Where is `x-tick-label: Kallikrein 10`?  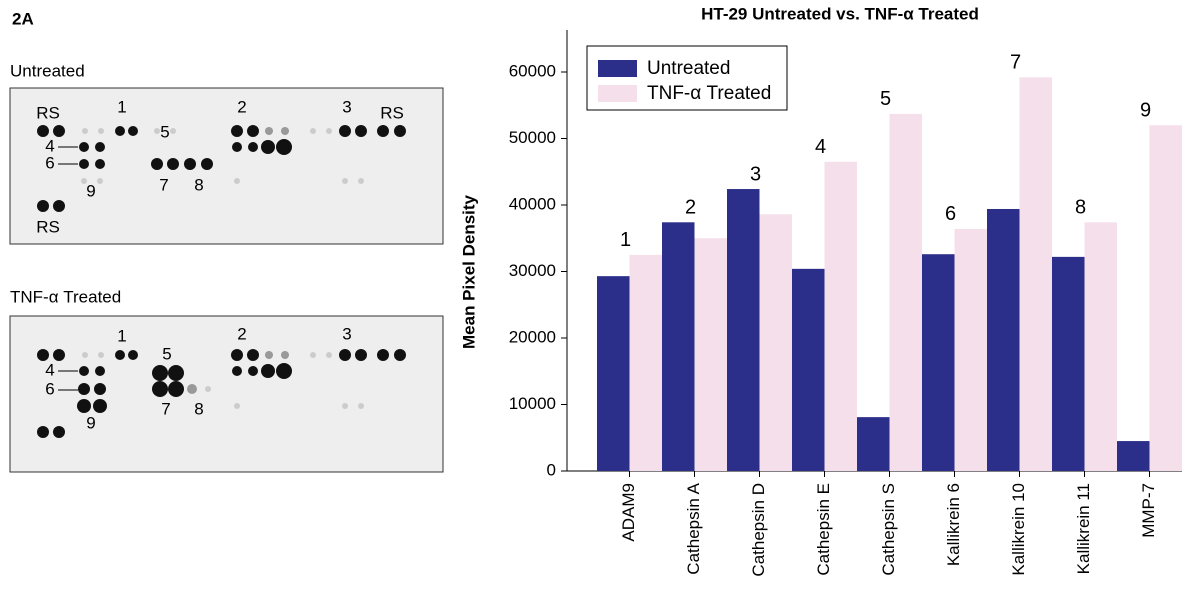
x-tick-label: Kallikrein 10 is located at coordinates (1018, 529).